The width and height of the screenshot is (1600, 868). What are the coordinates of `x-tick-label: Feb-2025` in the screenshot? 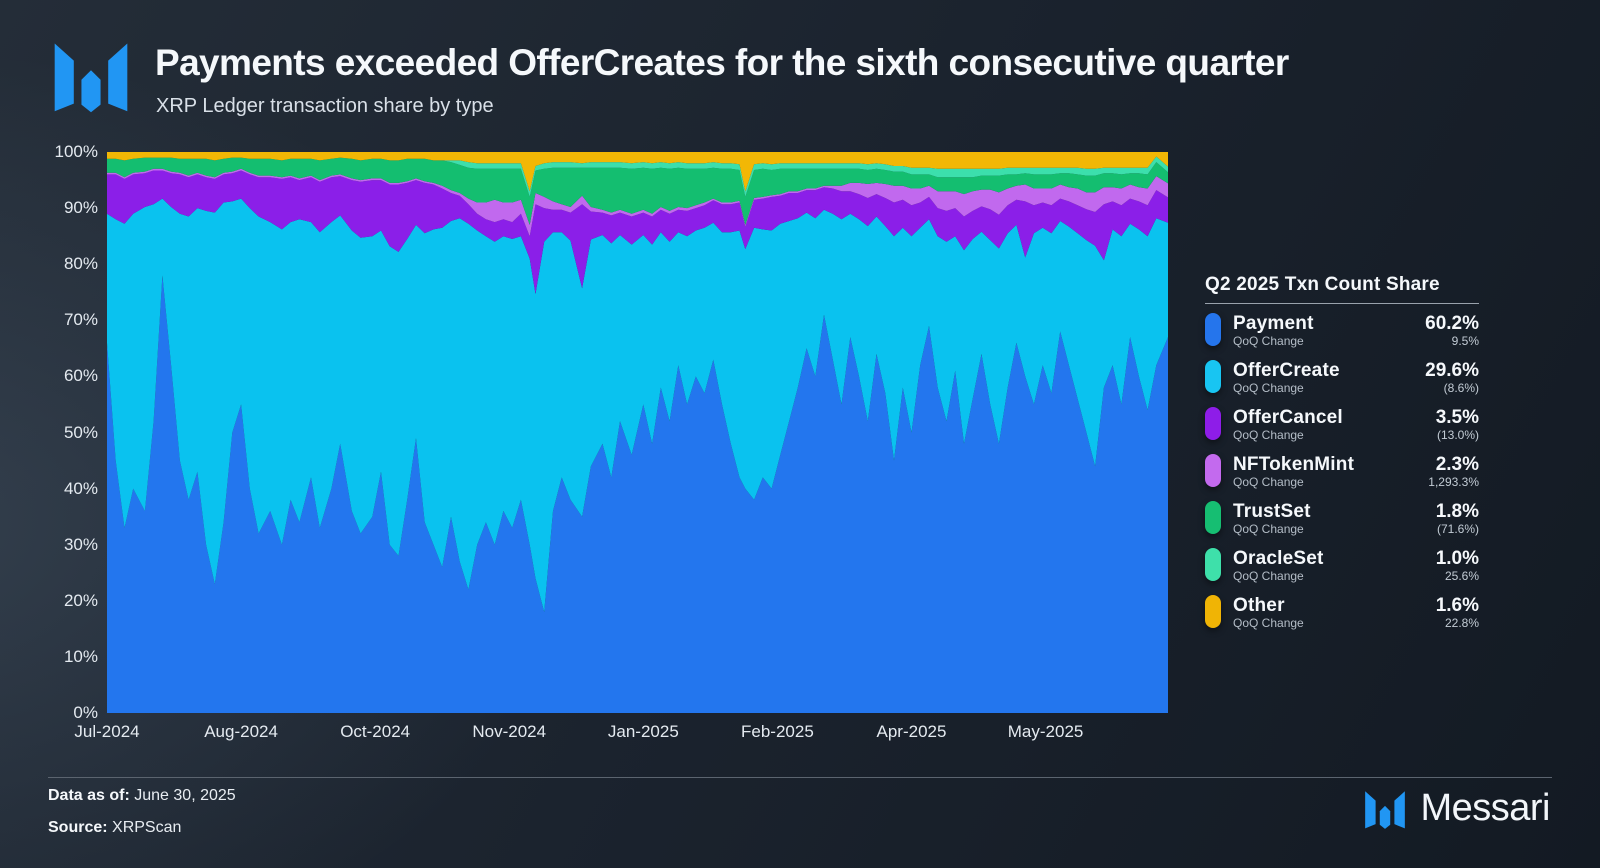 It's located at (777, 731).